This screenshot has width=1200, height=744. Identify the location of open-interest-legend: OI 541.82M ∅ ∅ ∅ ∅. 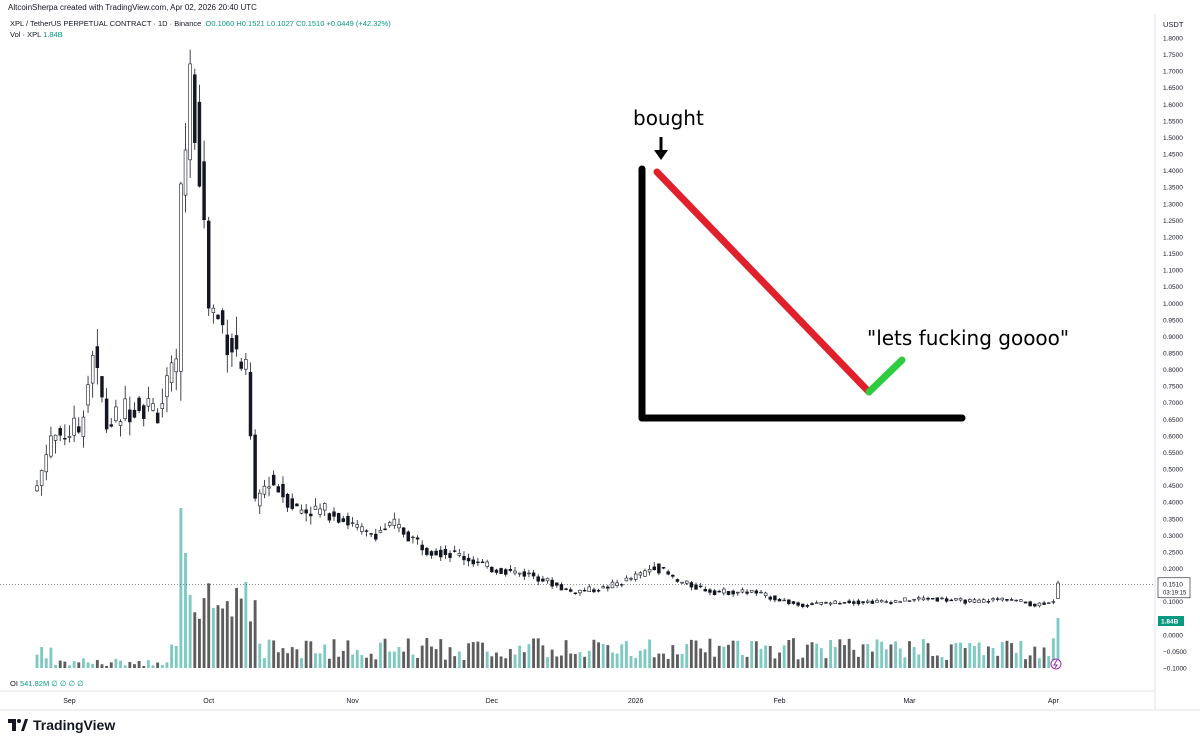
(47, 683).